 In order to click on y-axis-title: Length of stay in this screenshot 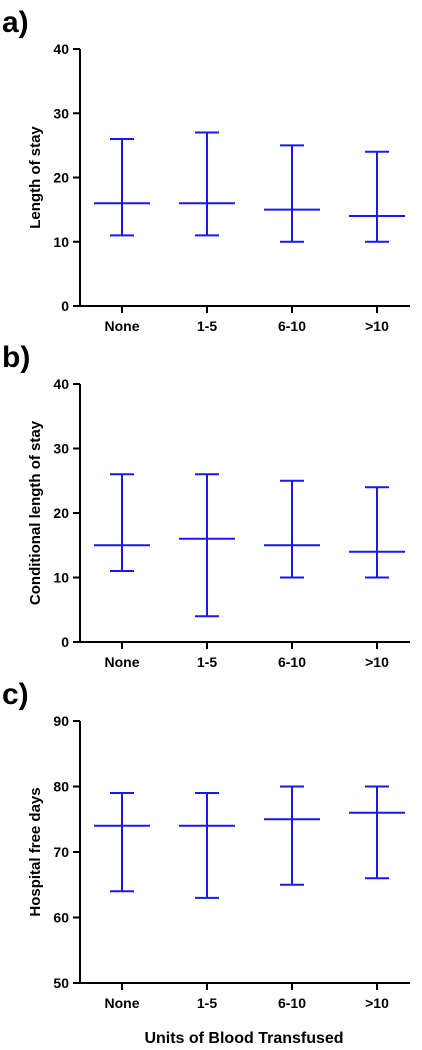, I will do `click(35, 177)`.